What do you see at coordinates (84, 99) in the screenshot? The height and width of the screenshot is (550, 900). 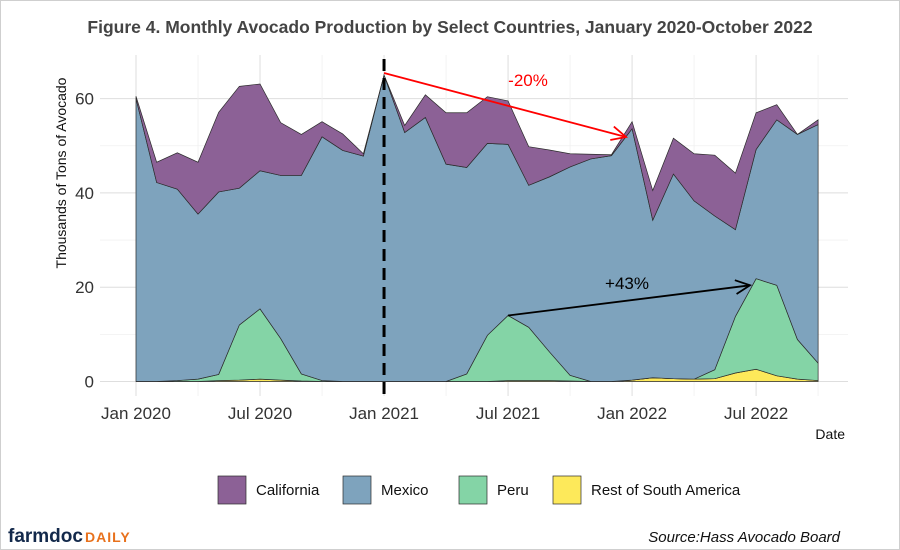 I see `y-tick-label: 60` at bounding box center [84, 99].